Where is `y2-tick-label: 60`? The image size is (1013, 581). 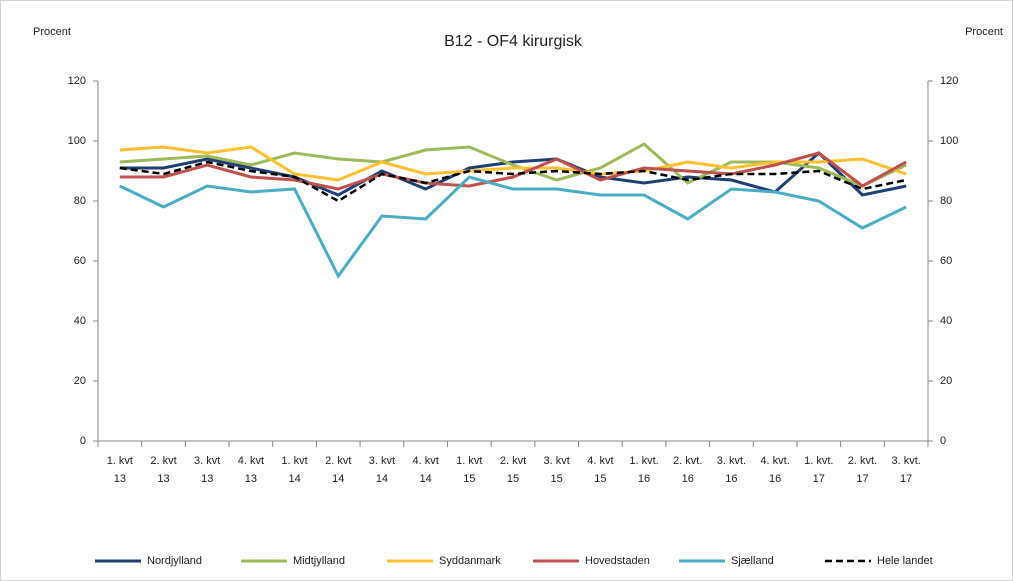 y2-tick-label: 60 is located at coordinates (946, 261).